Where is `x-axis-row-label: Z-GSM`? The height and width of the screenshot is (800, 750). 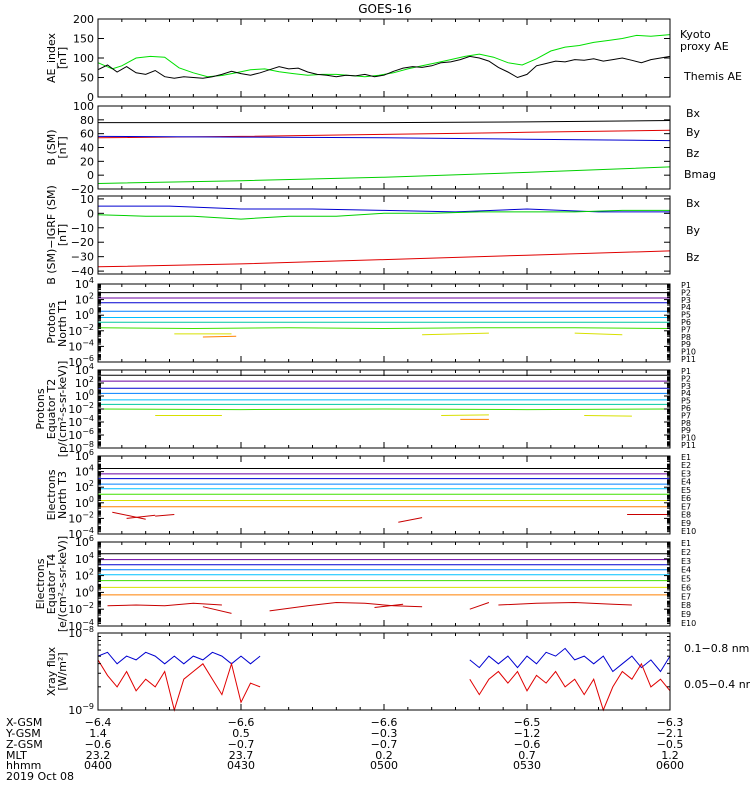 x-axis-row-label: Z-GSM is located at coordinates (24, 744).